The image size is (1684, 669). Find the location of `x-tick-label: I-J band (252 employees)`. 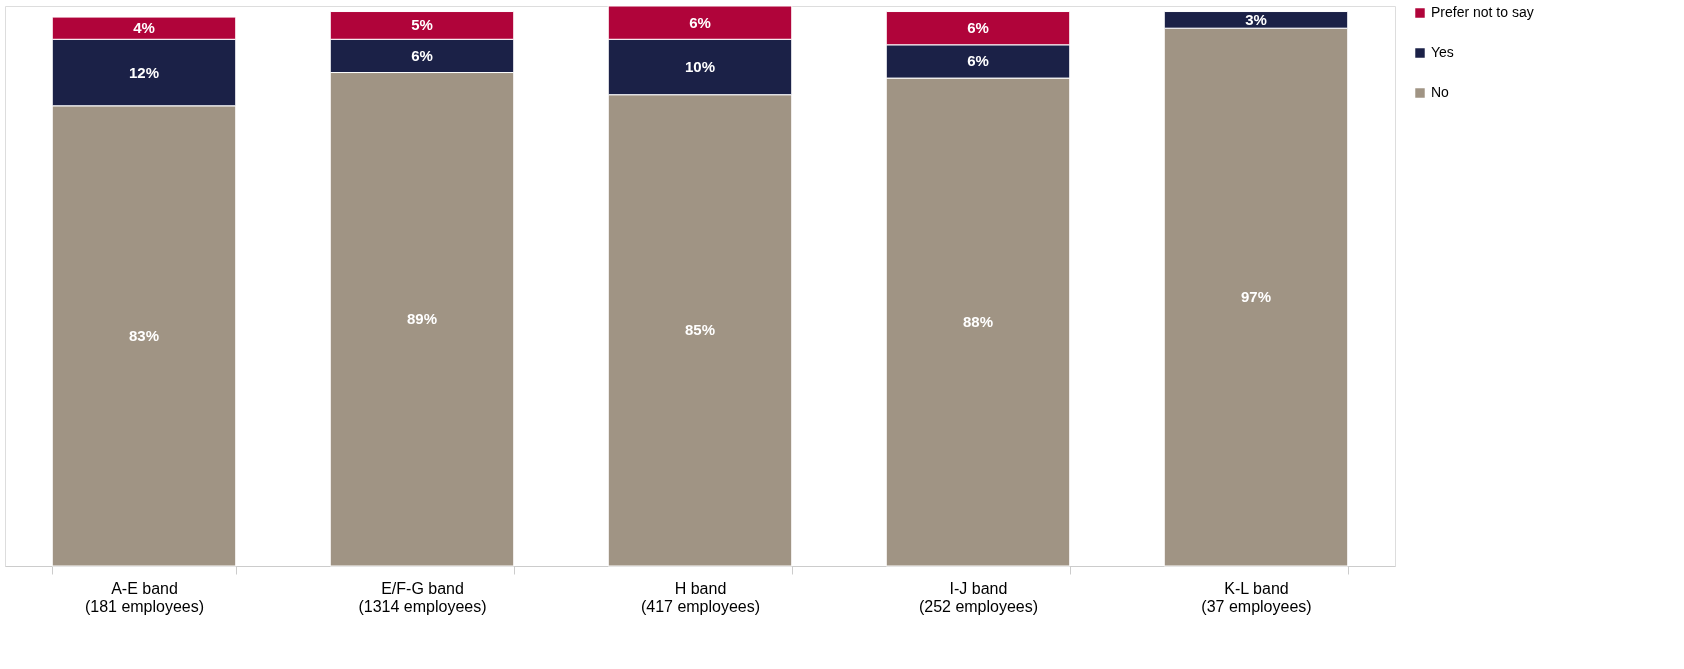

x-tick-label: I-J band (252 employees) is located at coordinates (978, 597).